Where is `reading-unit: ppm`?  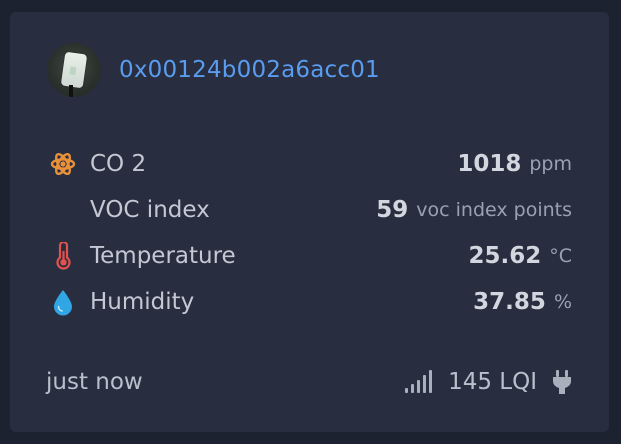 reading-unit: ppm is located at coordinates (550, 164).